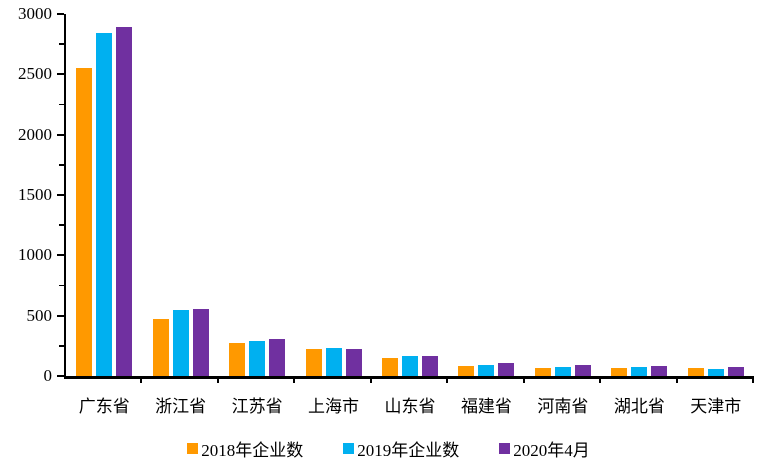 The image size is (777, 471). Describe the element at coordinates (334, 406) in the screenshot. I see `x-axis-label: 上海市` at that location.